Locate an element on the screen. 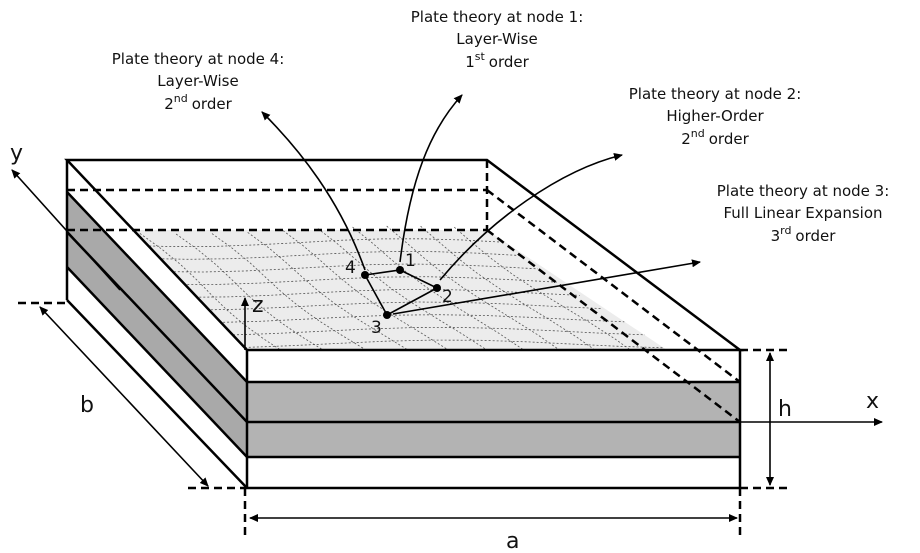 The image size is (920, 553). nodes is located at coordinates (401, 292).